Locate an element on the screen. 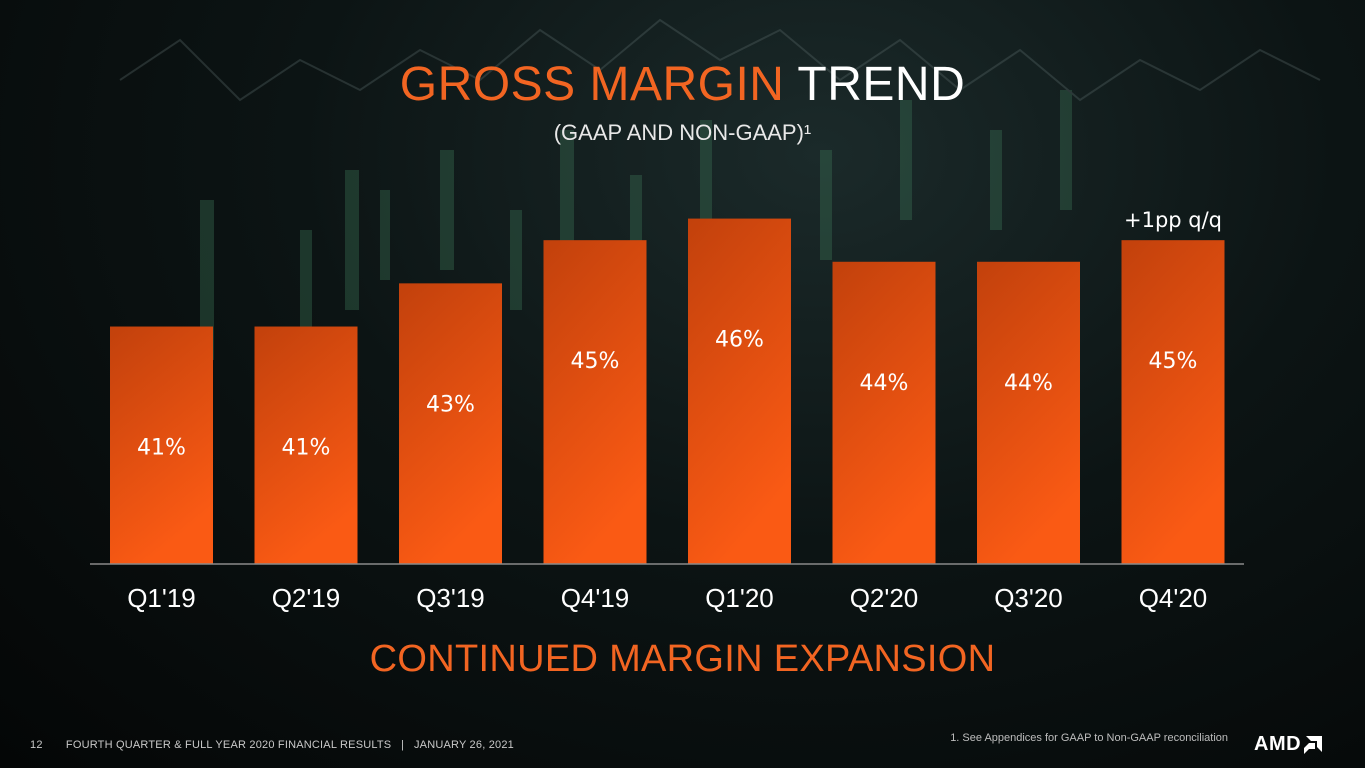 The width and height of the screenshot is (1365, 768). x-tick-label-Q4'19: Q4'19 is located at coordinates (595, 598).